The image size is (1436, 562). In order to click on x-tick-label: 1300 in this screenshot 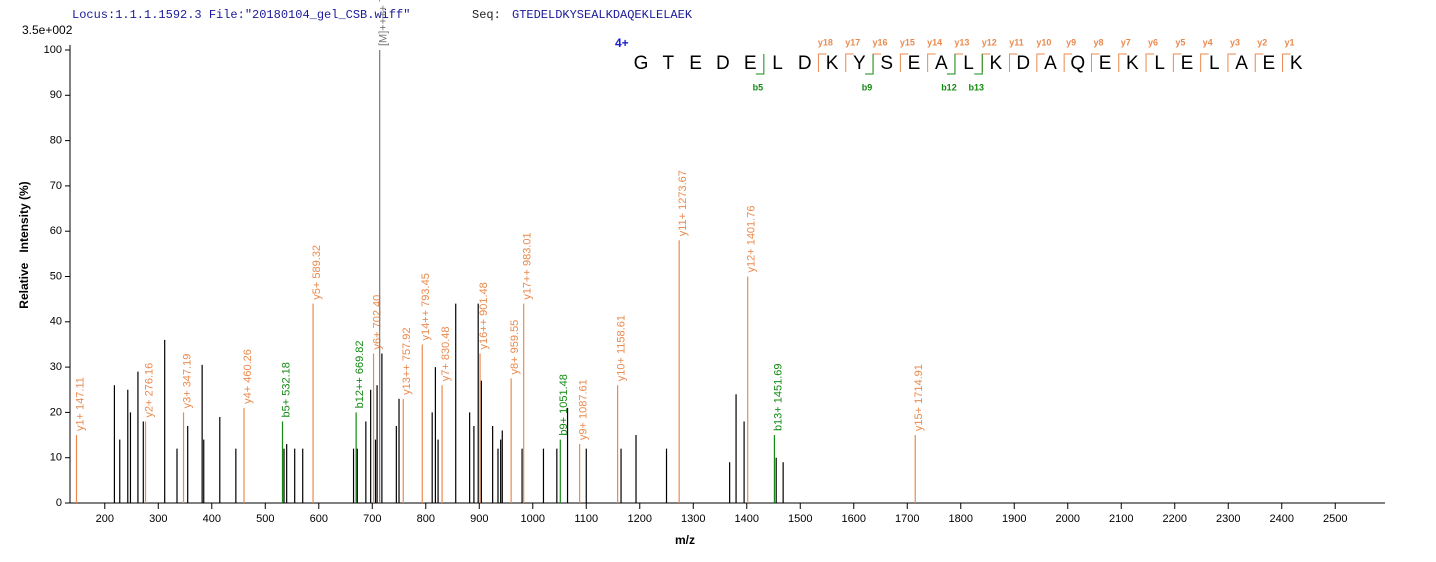, I will do `click(693, 519)`.